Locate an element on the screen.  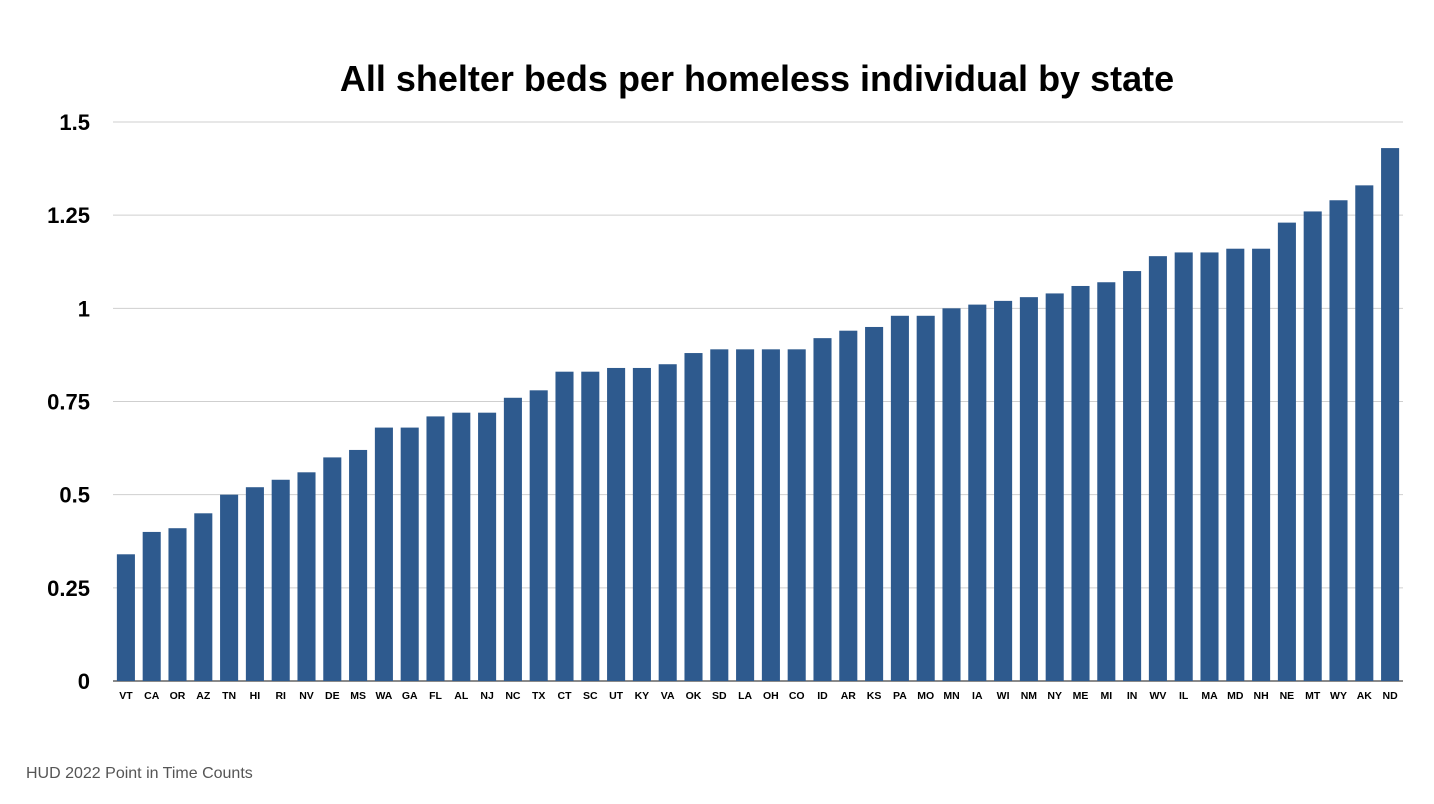
x-tick-label: HI is located at coordinates (255, 696).